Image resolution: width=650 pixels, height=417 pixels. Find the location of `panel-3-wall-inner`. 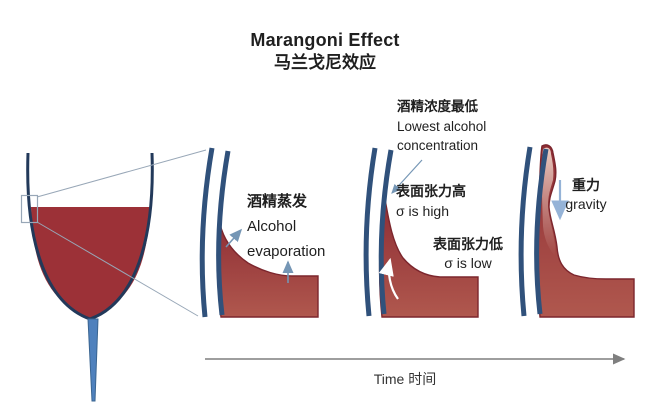

panel-3-wall-inner is located at coordinates (541, 231).